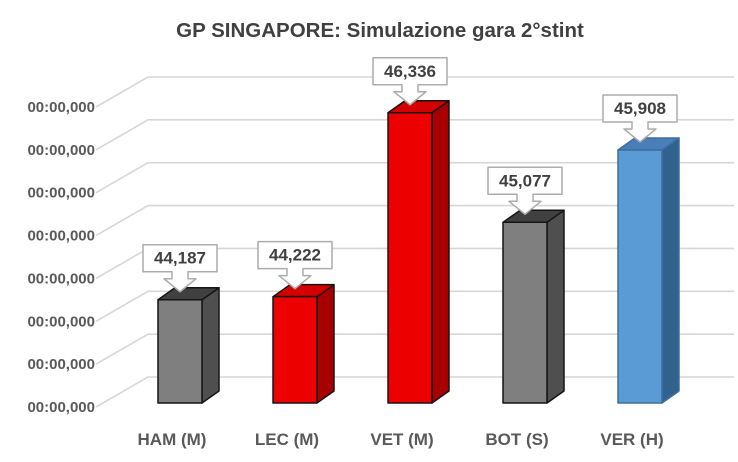 This screenshot has width=738, height=462. I want to click on x-axis-category-labels: HAM (M) LEC (M) VET (M) BOT (S) VER (H), so click(401, 439).